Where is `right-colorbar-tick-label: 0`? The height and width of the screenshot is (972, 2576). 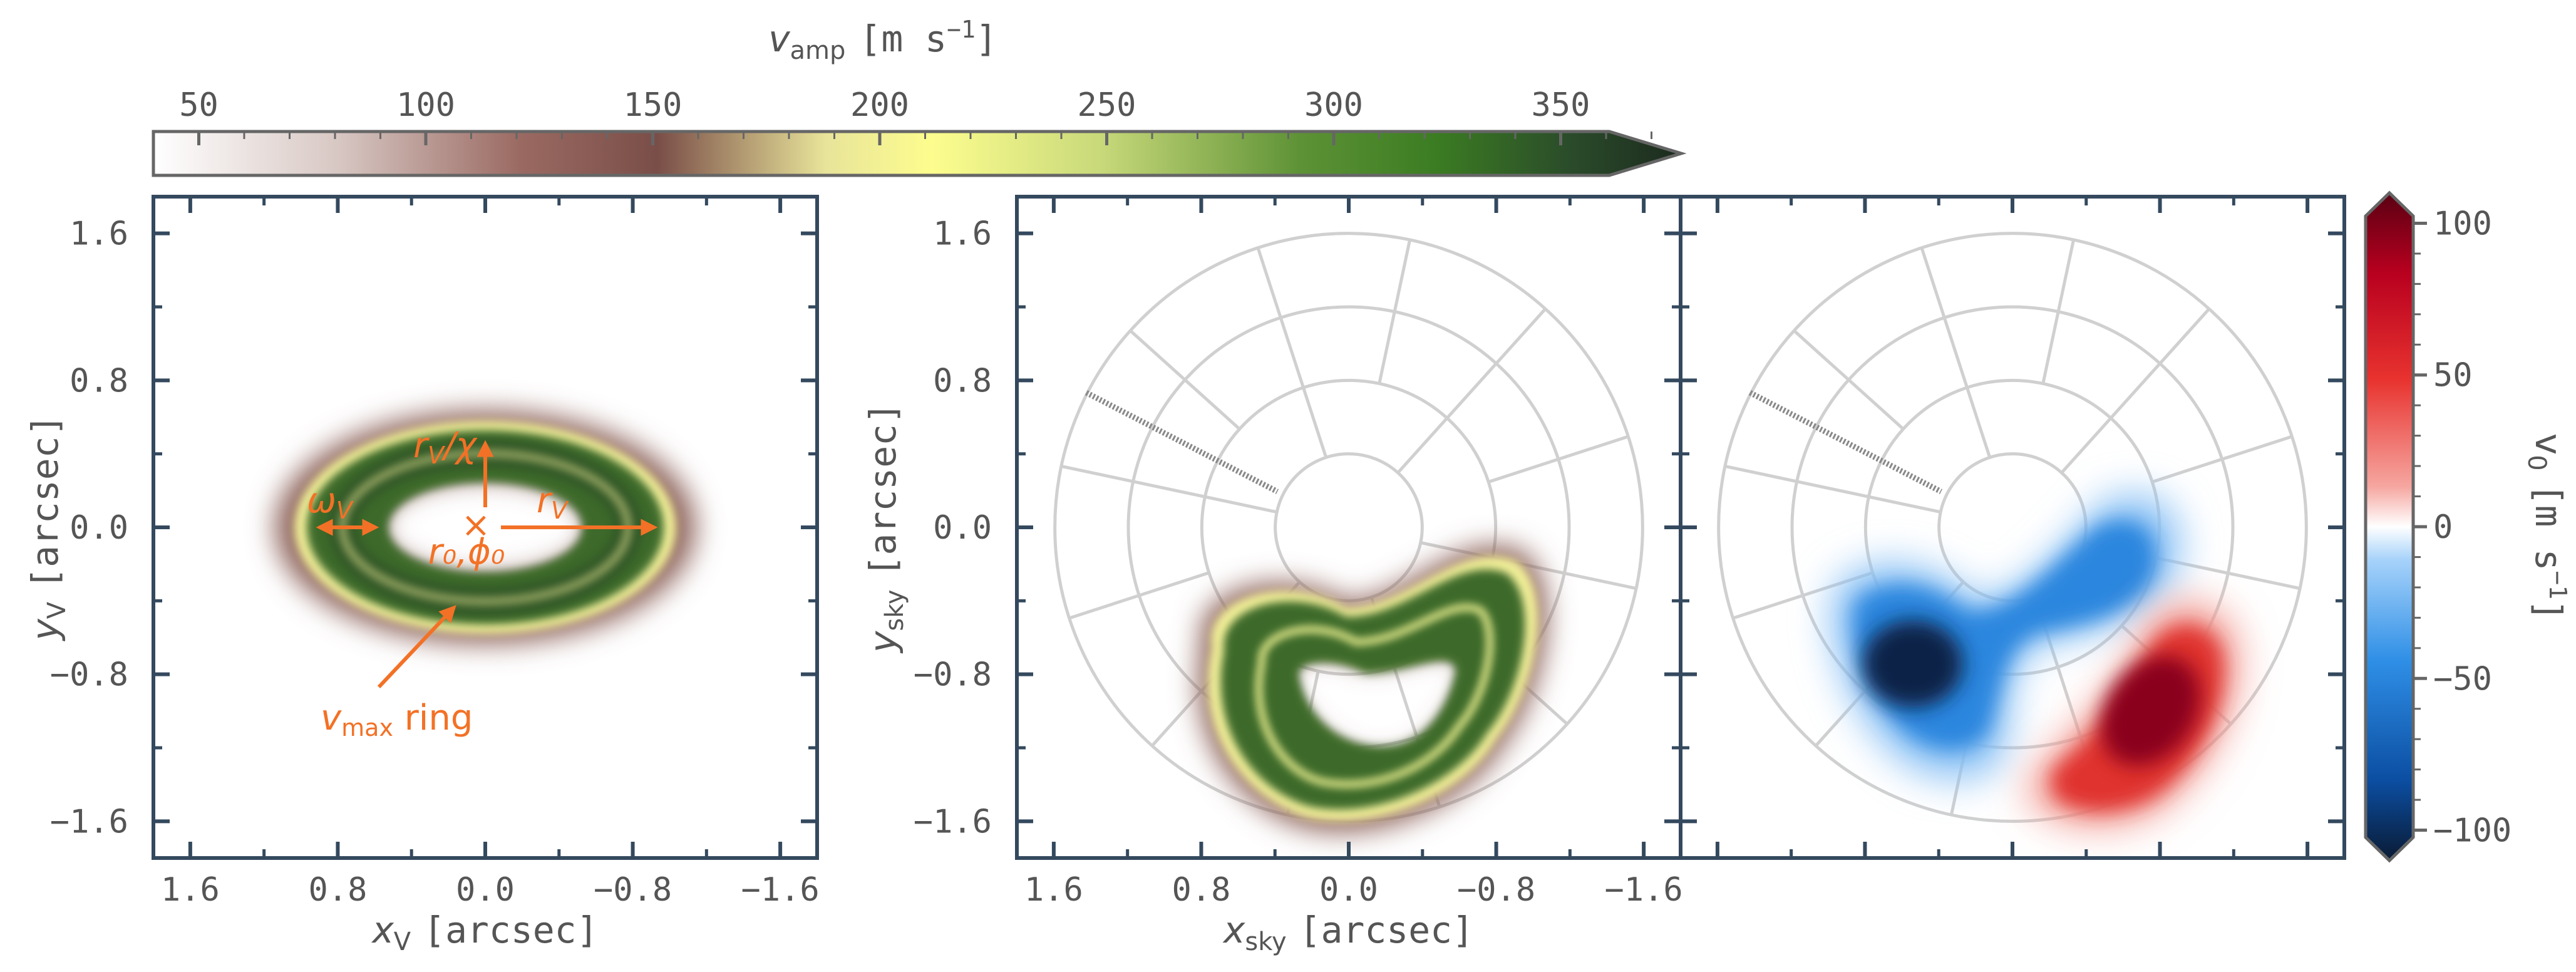
right-colorbar-tick-label: 0 is located at coordinates (2443, 527).